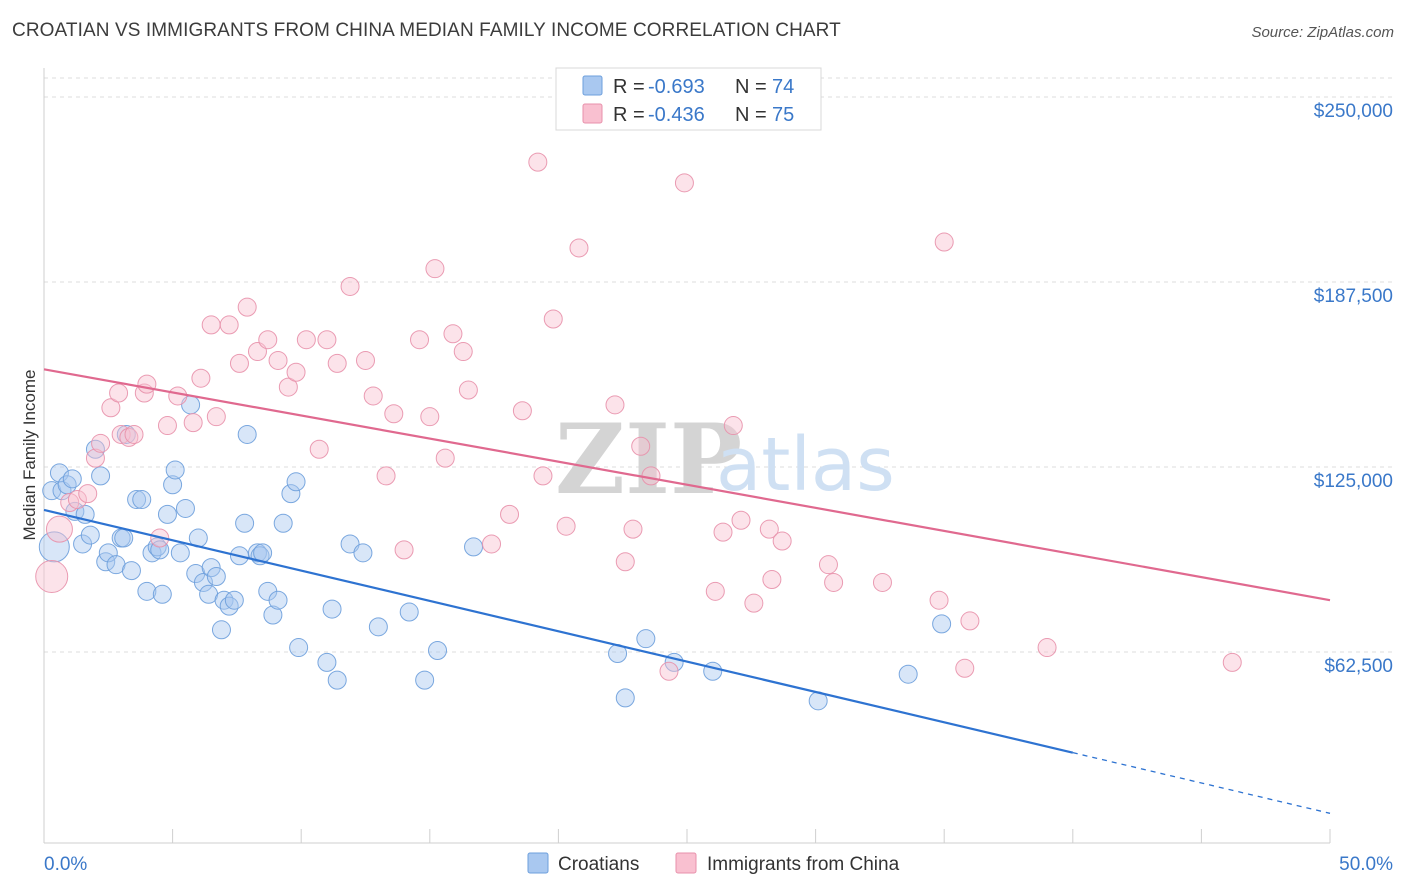  What do you see at coordinates (687, 836) in the screenshot?
I see `x-ticks` at bounding box center [687, 836].